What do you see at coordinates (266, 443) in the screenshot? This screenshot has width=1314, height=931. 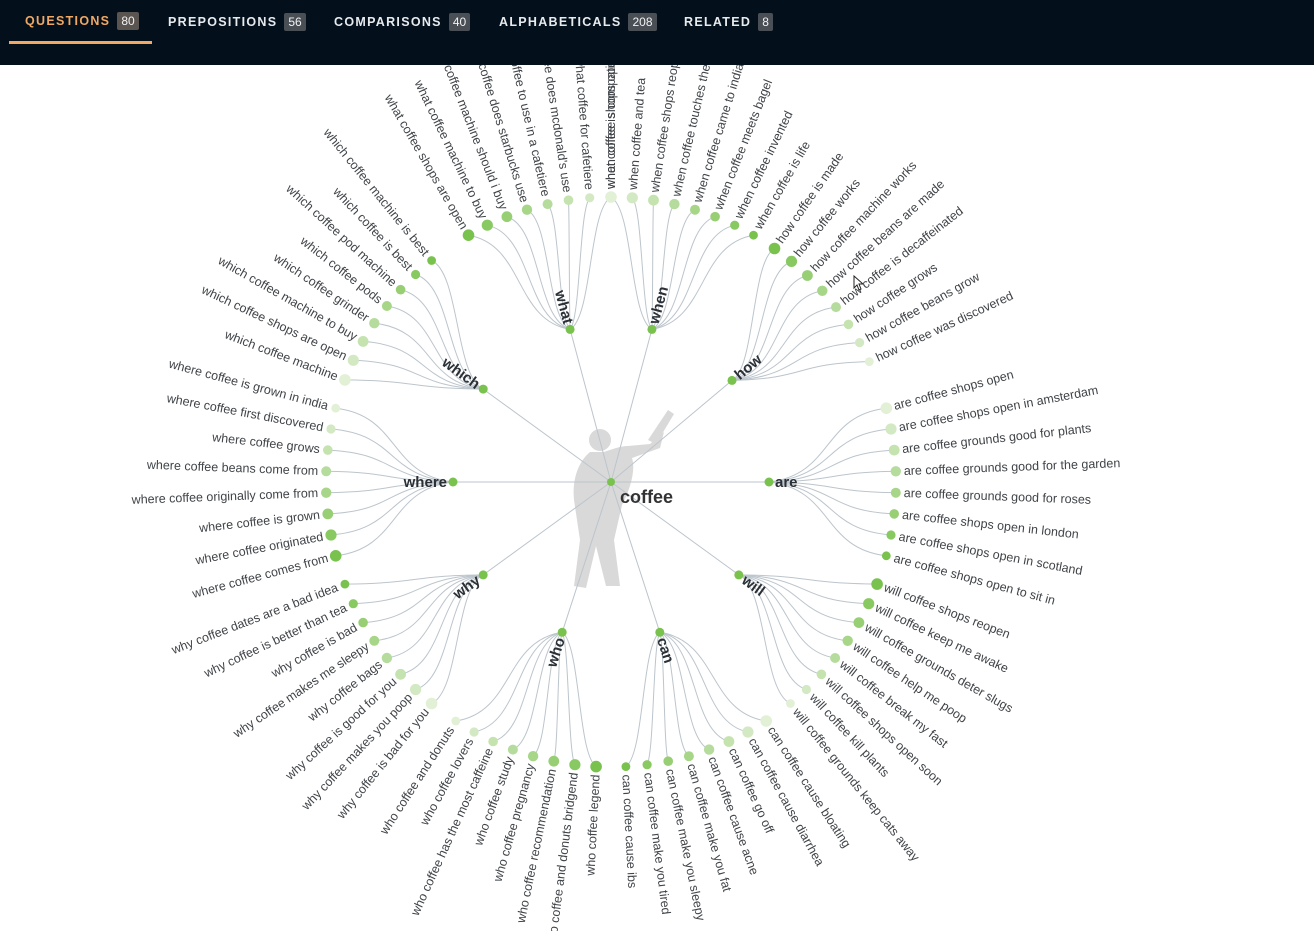 I see `question-label: where coffee grows` at bounding box center [266, 443].